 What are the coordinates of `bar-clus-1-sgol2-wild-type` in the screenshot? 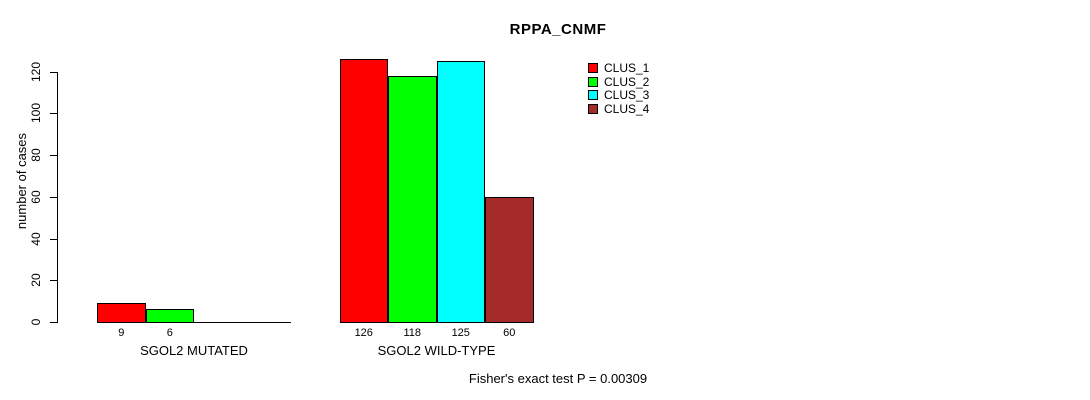 It's located at (363, 190).